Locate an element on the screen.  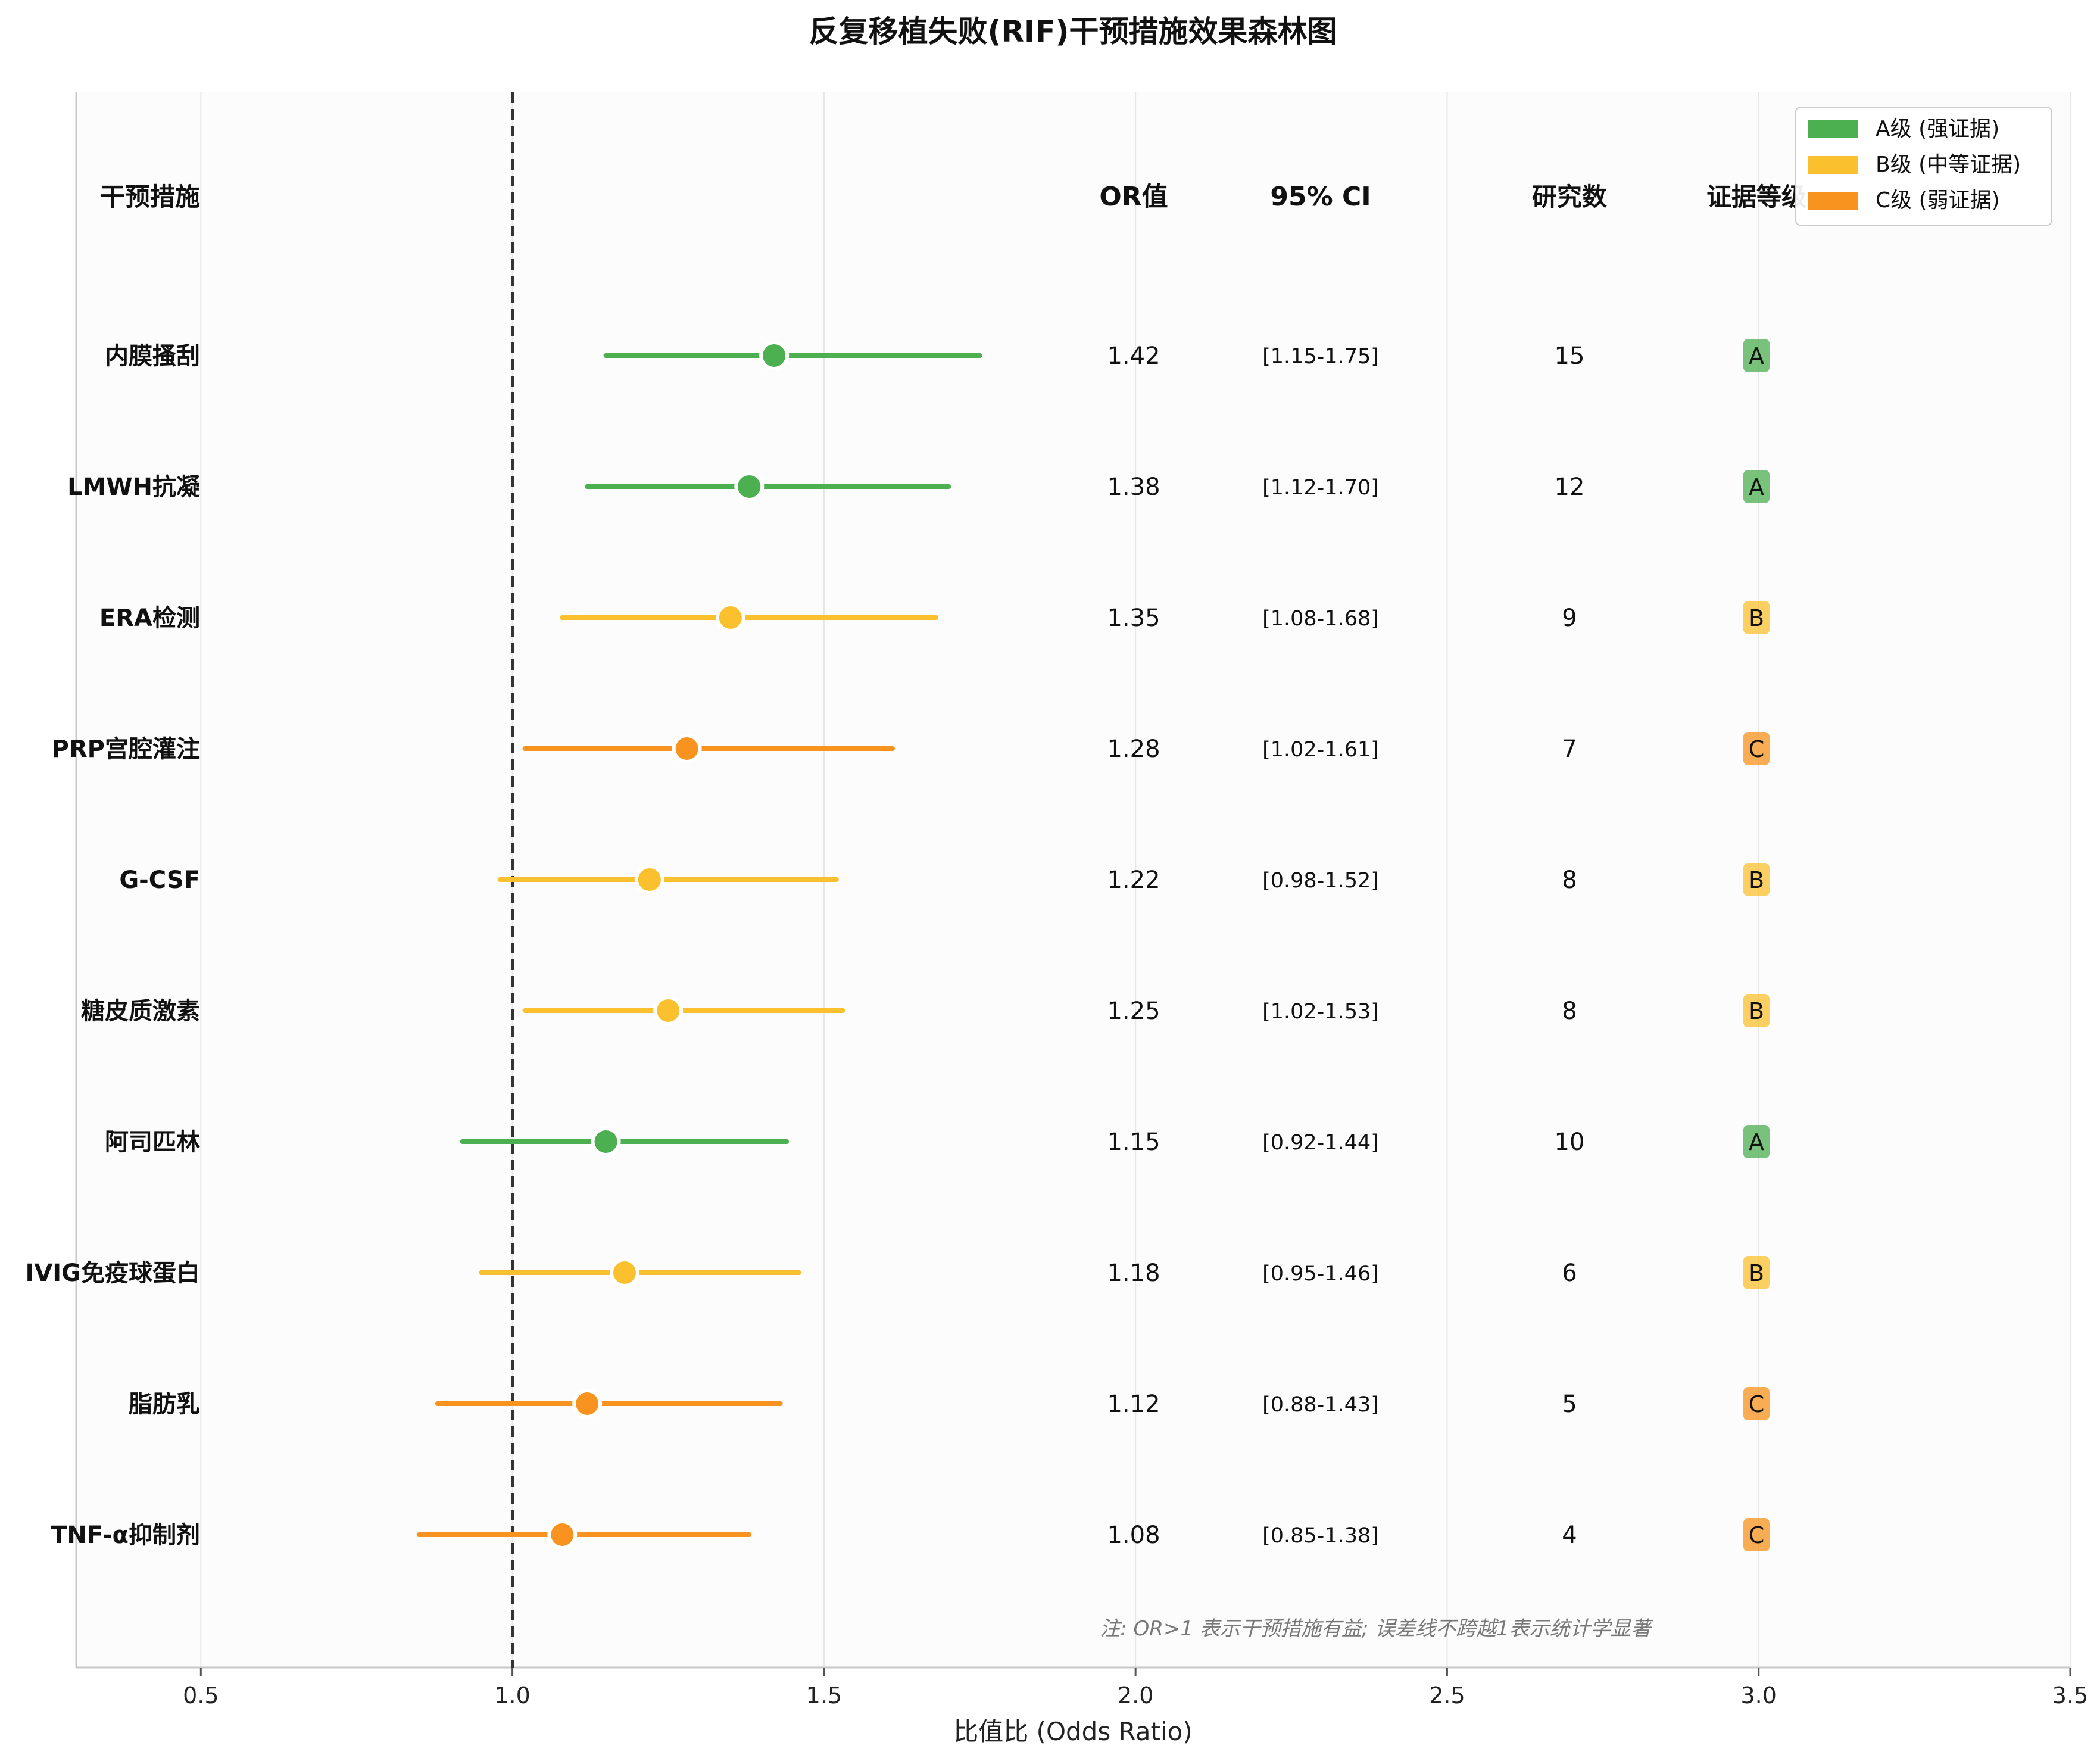
row-intervention-label: 糖皮质激素 is located at coordinates (140, 1012).